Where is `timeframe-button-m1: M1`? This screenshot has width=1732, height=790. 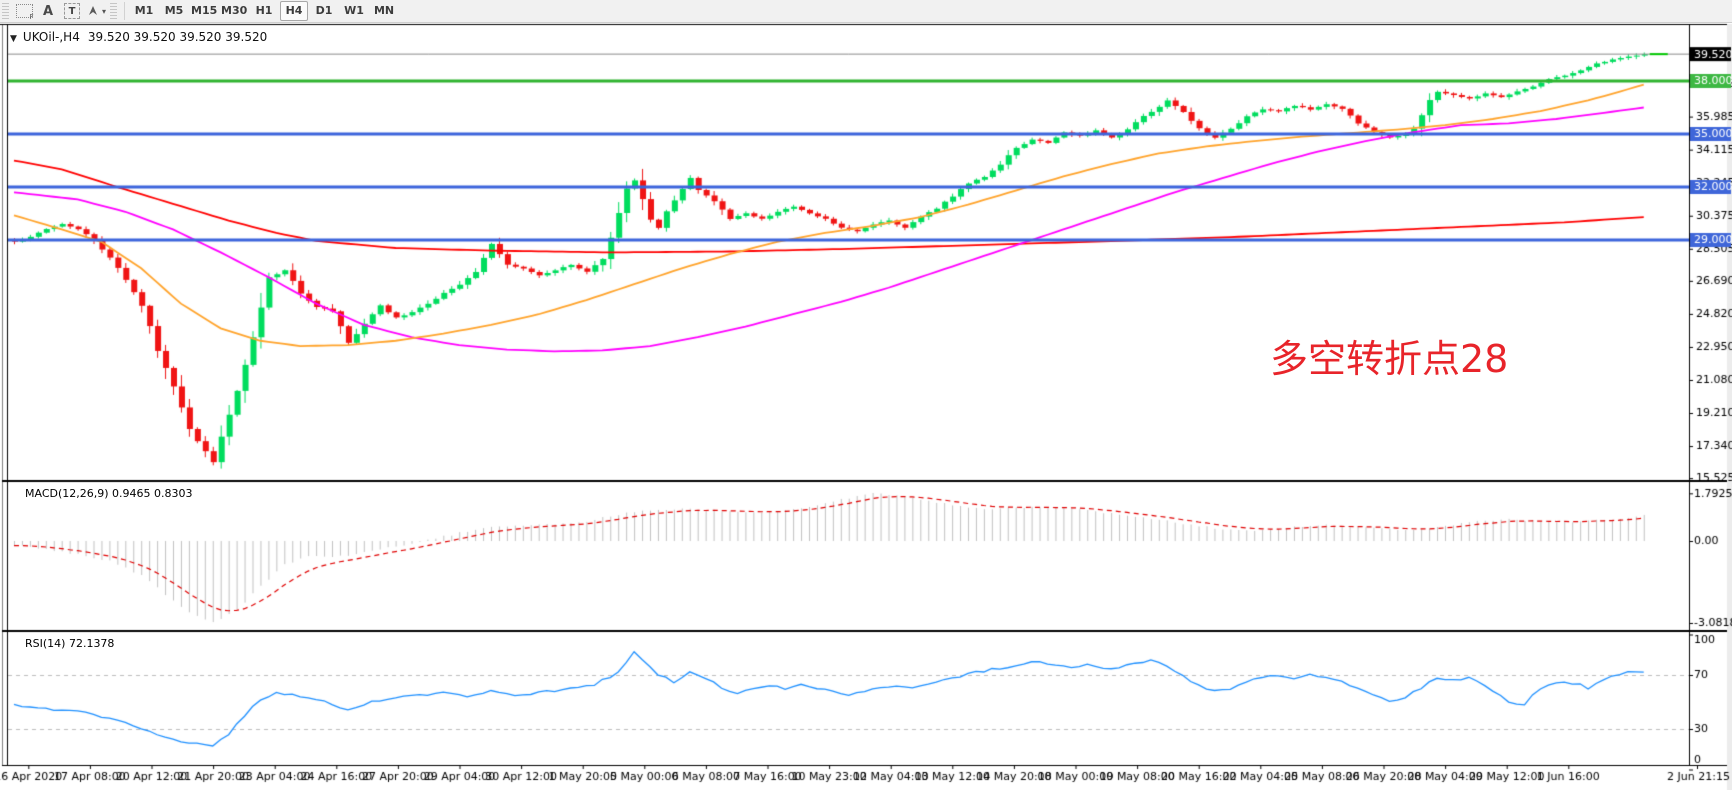 timeframe-button-m1: M1 is located at coordinates (144, 10).